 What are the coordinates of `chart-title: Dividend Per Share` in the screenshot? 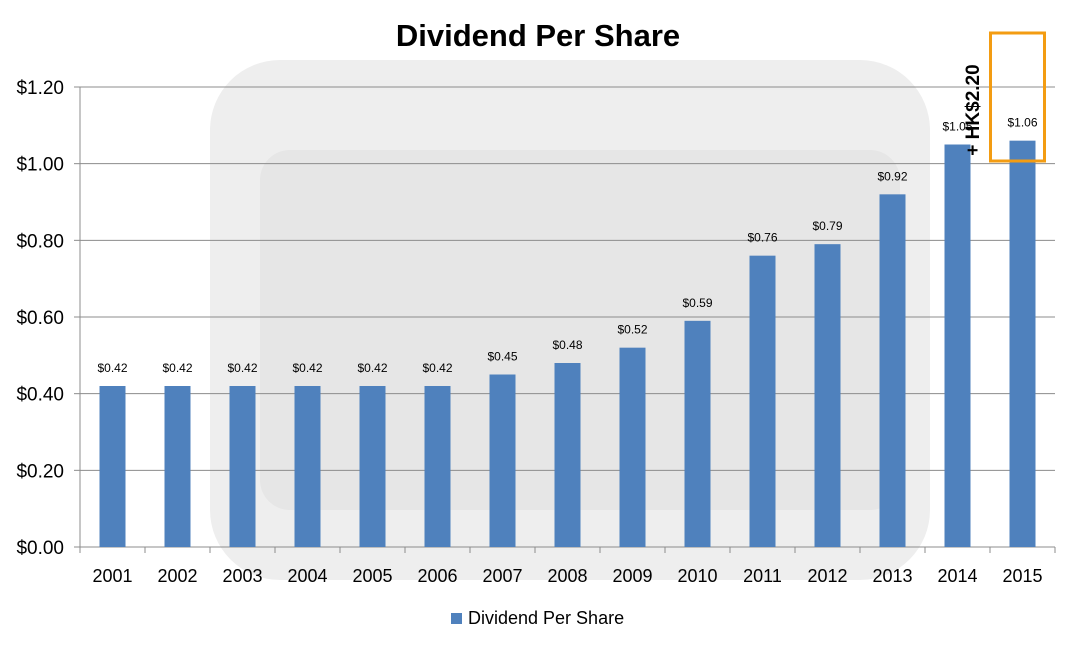 It's located at (538, 35).